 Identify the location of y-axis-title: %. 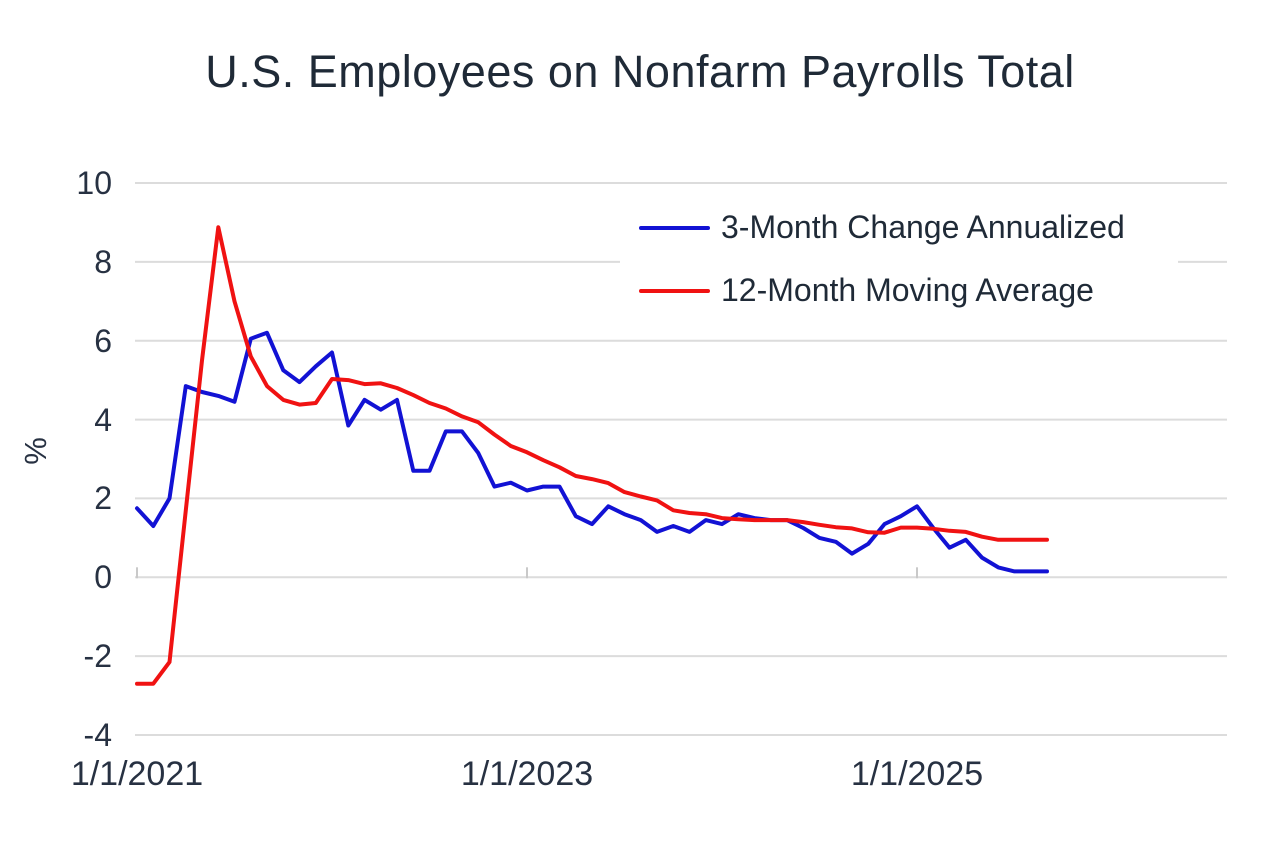
(35, 451).